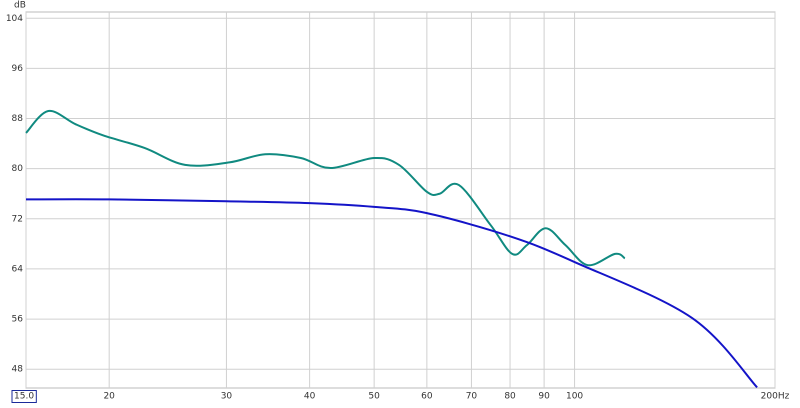 The width and height of the screenshot is (800, 408). What do you see at coordinates (574, 397) in the screenshot?
I see `x-tick-label: 100` at bounding box center [574, 397].